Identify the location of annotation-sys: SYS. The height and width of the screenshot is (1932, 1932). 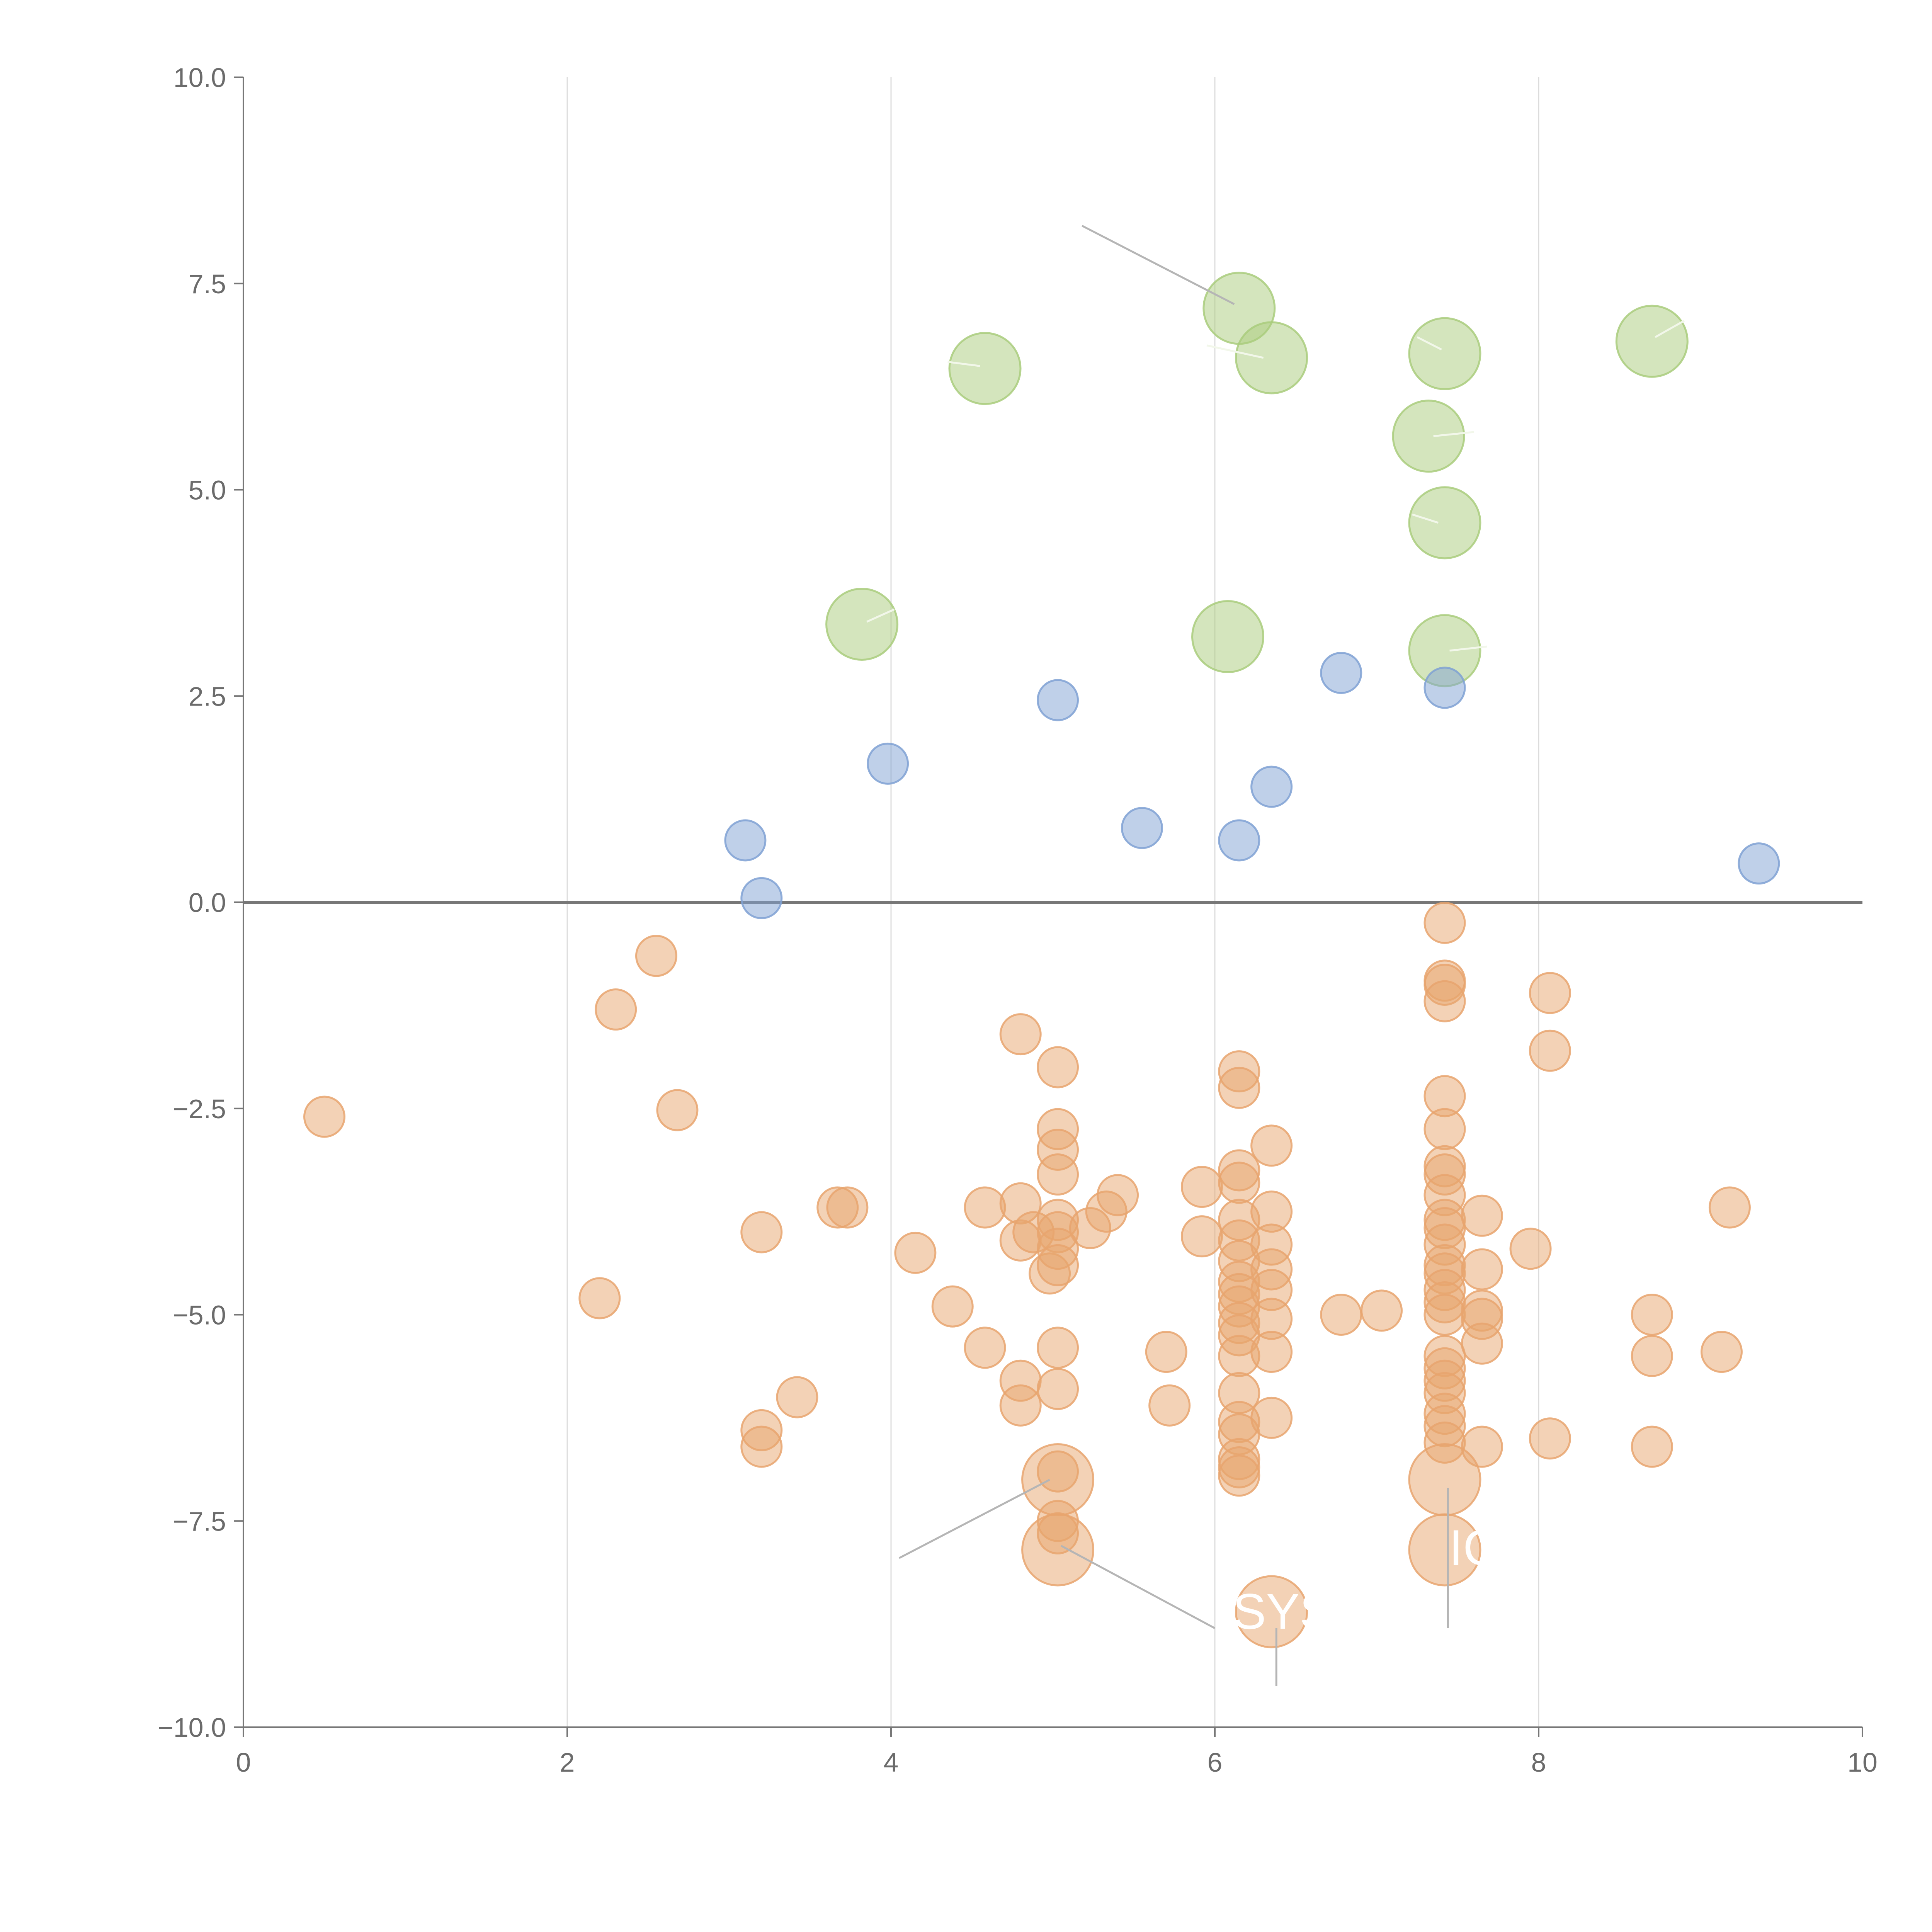
(1283, 1611).